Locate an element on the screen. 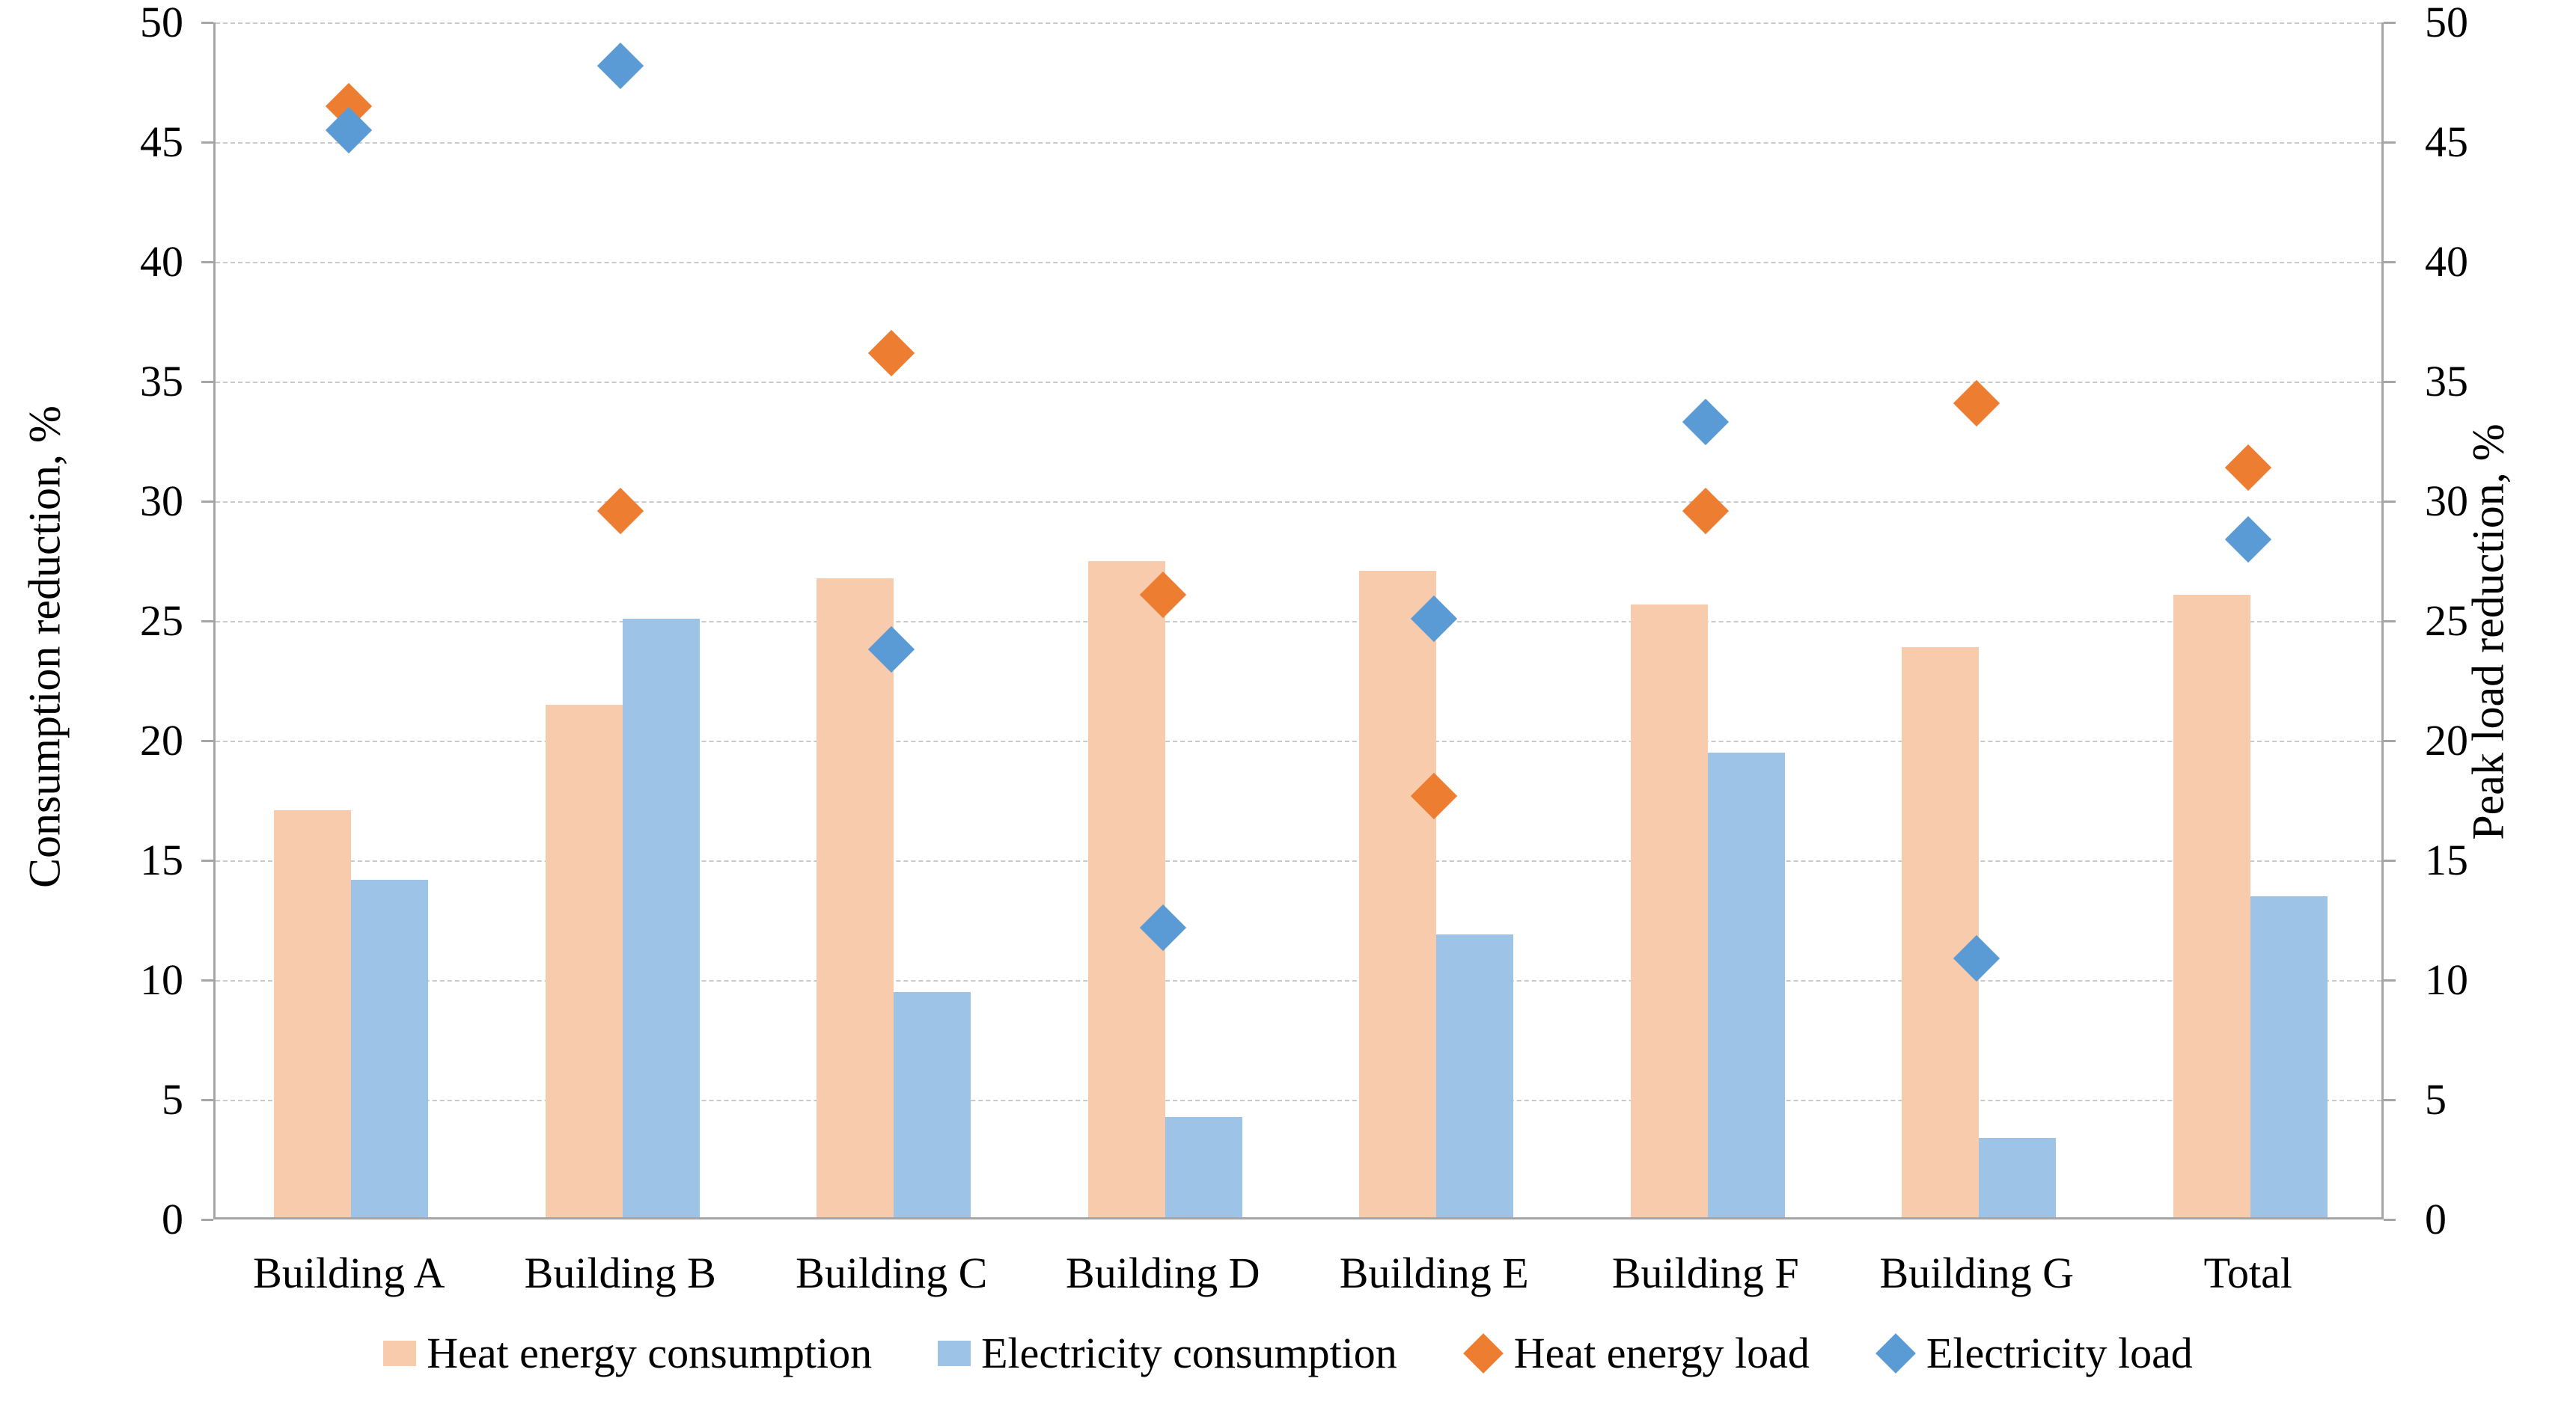  left-axis-title: Consumption reduction, % is located at coordinates (44, 646).